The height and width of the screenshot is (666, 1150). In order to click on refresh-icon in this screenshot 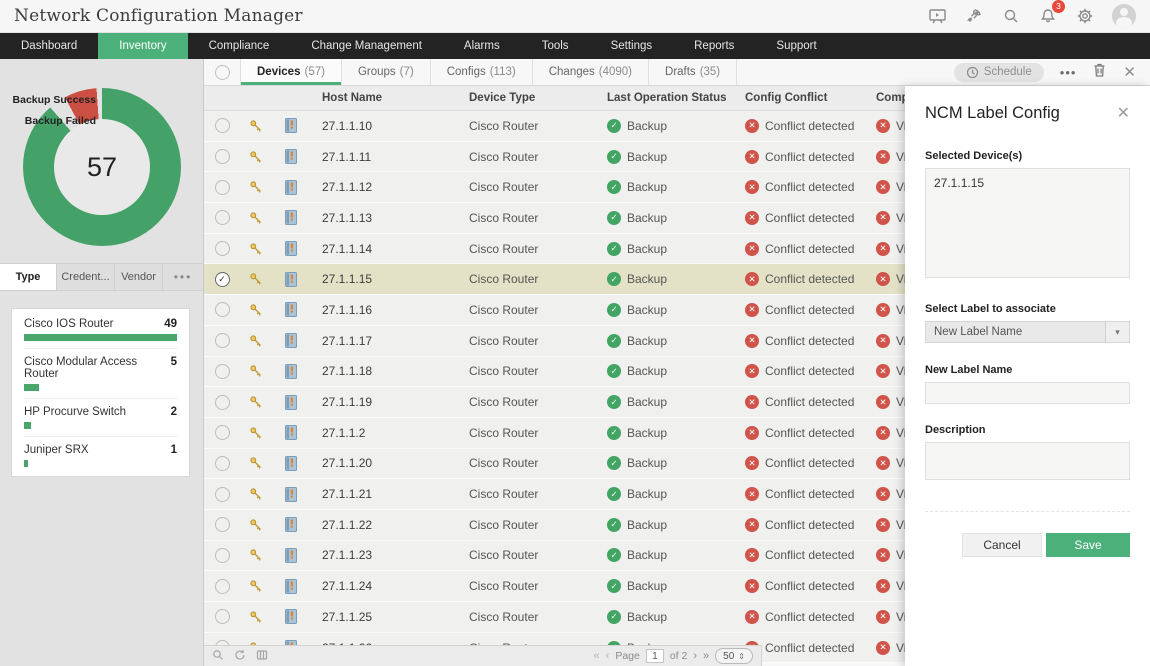, I will do `click(240, 656)`.